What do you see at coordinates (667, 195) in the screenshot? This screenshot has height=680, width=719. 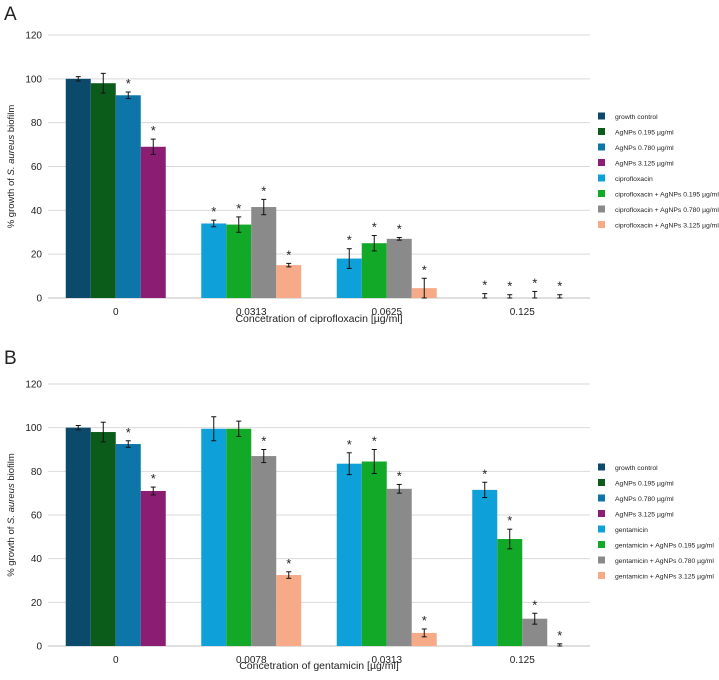 I see `legend-label: ciprofloxacin + AgNPs 0.195 µg/ml` at bounding box center [667, 195].